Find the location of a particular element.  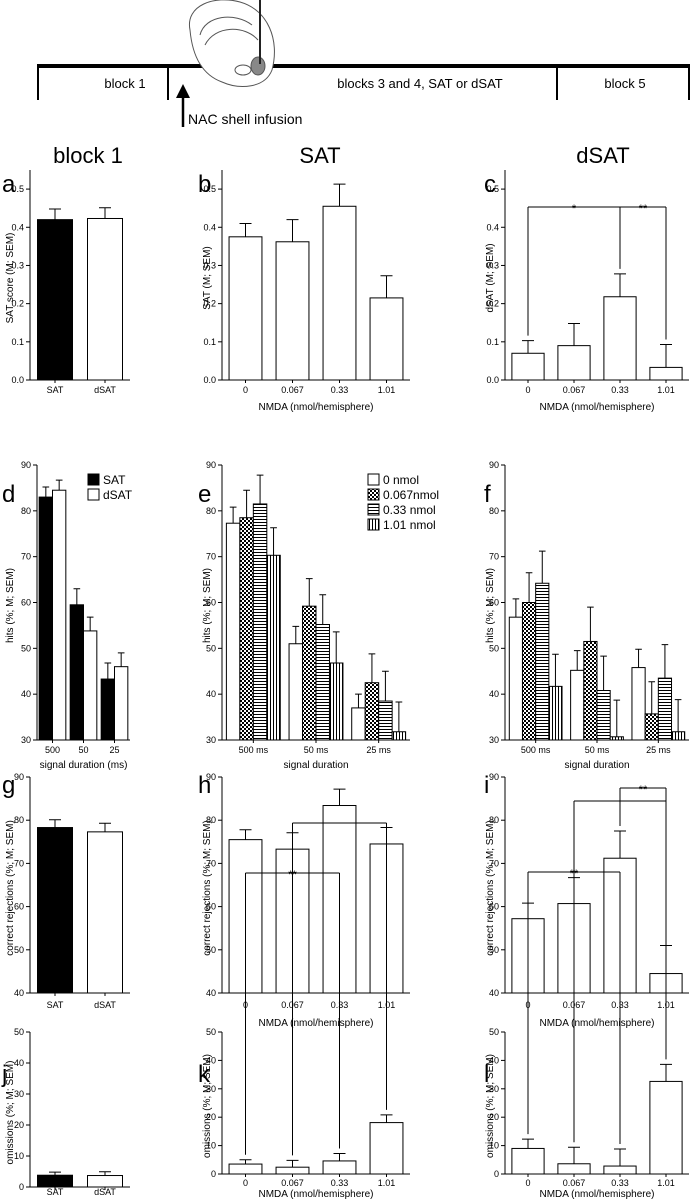

y-axis-label: hits (%; M; SEM) is located at coordinates (490, 605).